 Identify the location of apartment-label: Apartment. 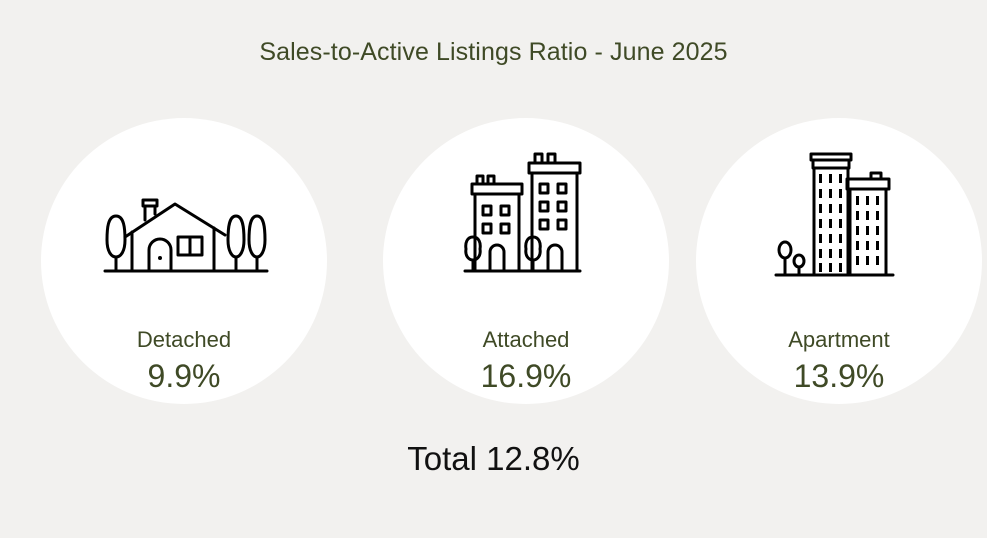
(839, 339).